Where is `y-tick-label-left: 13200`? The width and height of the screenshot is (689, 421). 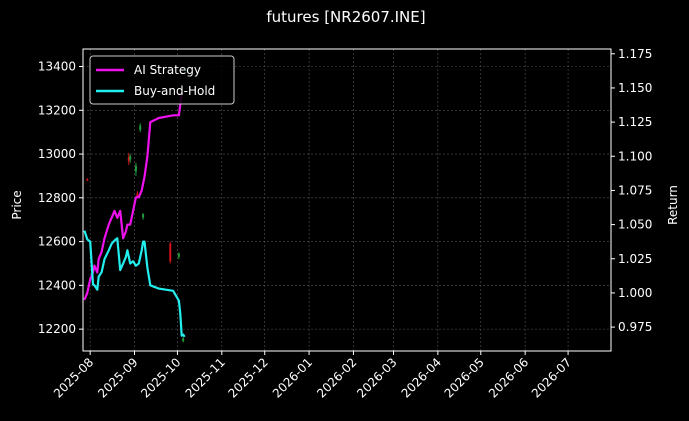
y-tick-label-left: 13200 is located at coordinates (57, 110).